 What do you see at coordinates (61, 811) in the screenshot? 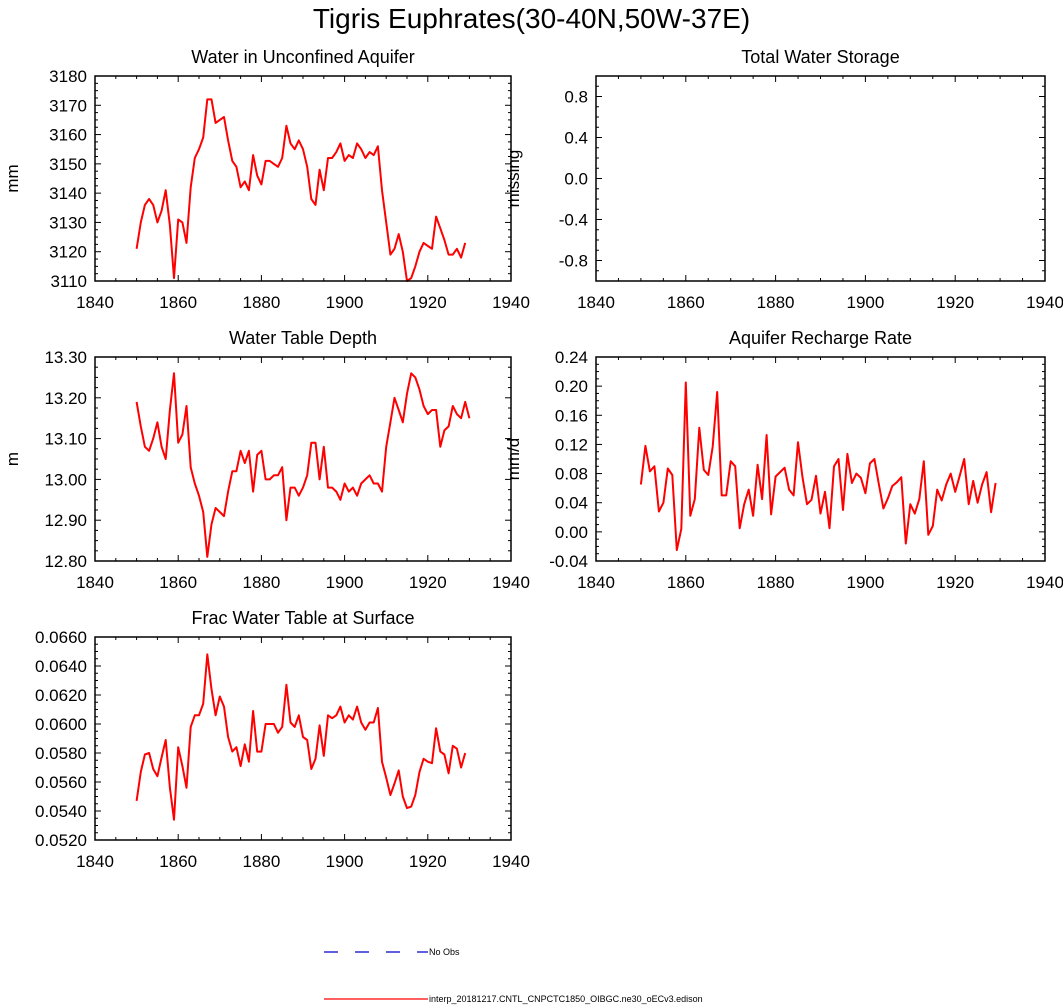
I see `y-tick-label: 0.0540` at bounding box center [61, 811].